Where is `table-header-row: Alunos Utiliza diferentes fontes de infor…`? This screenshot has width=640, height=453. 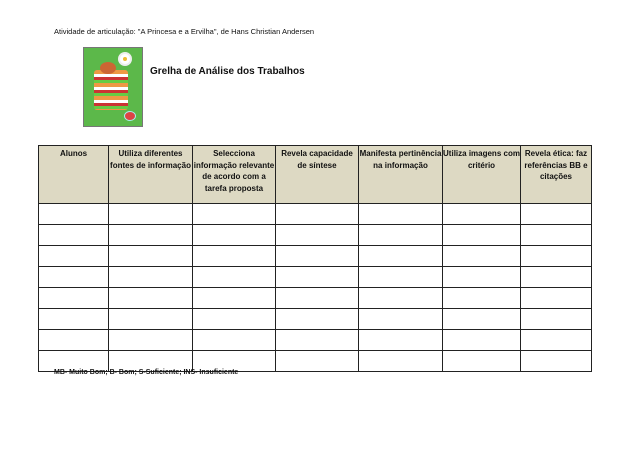 table-header-row: Alunos Utiliza diferentes fontes de infor… is located at coordinates (315, 174).